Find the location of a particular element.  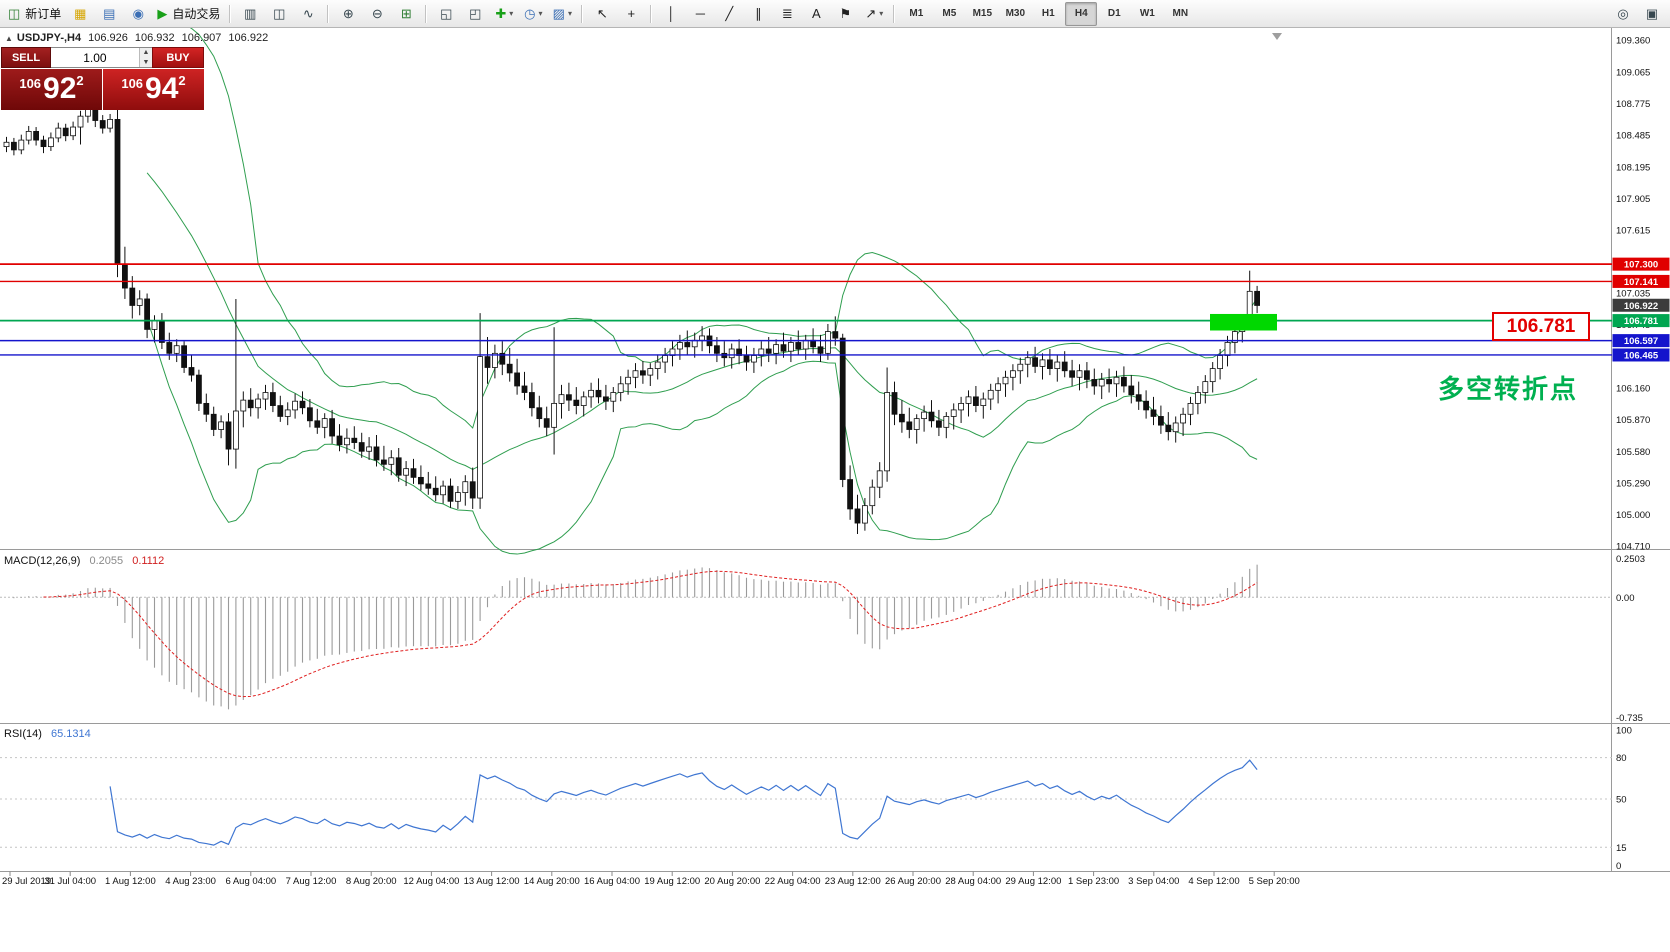

new-order-button: ◫ 新订单 is located at coordinates (34, 14).